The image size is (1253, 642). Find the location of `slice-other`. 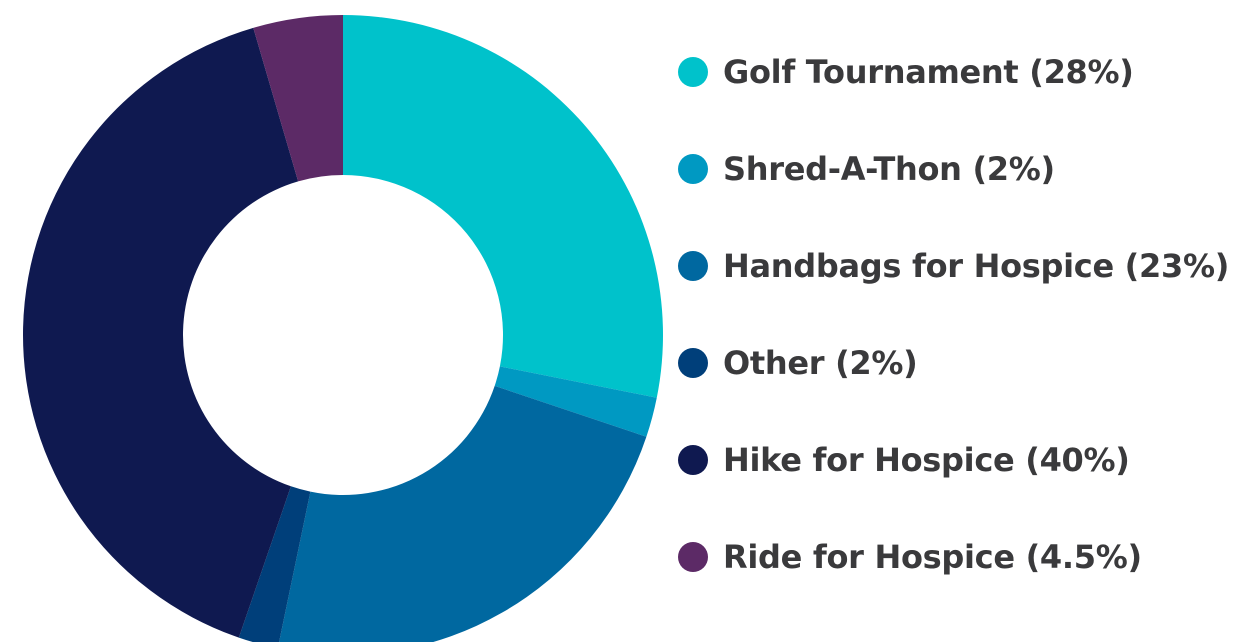

slice-other is located at coordinates (274, 564).